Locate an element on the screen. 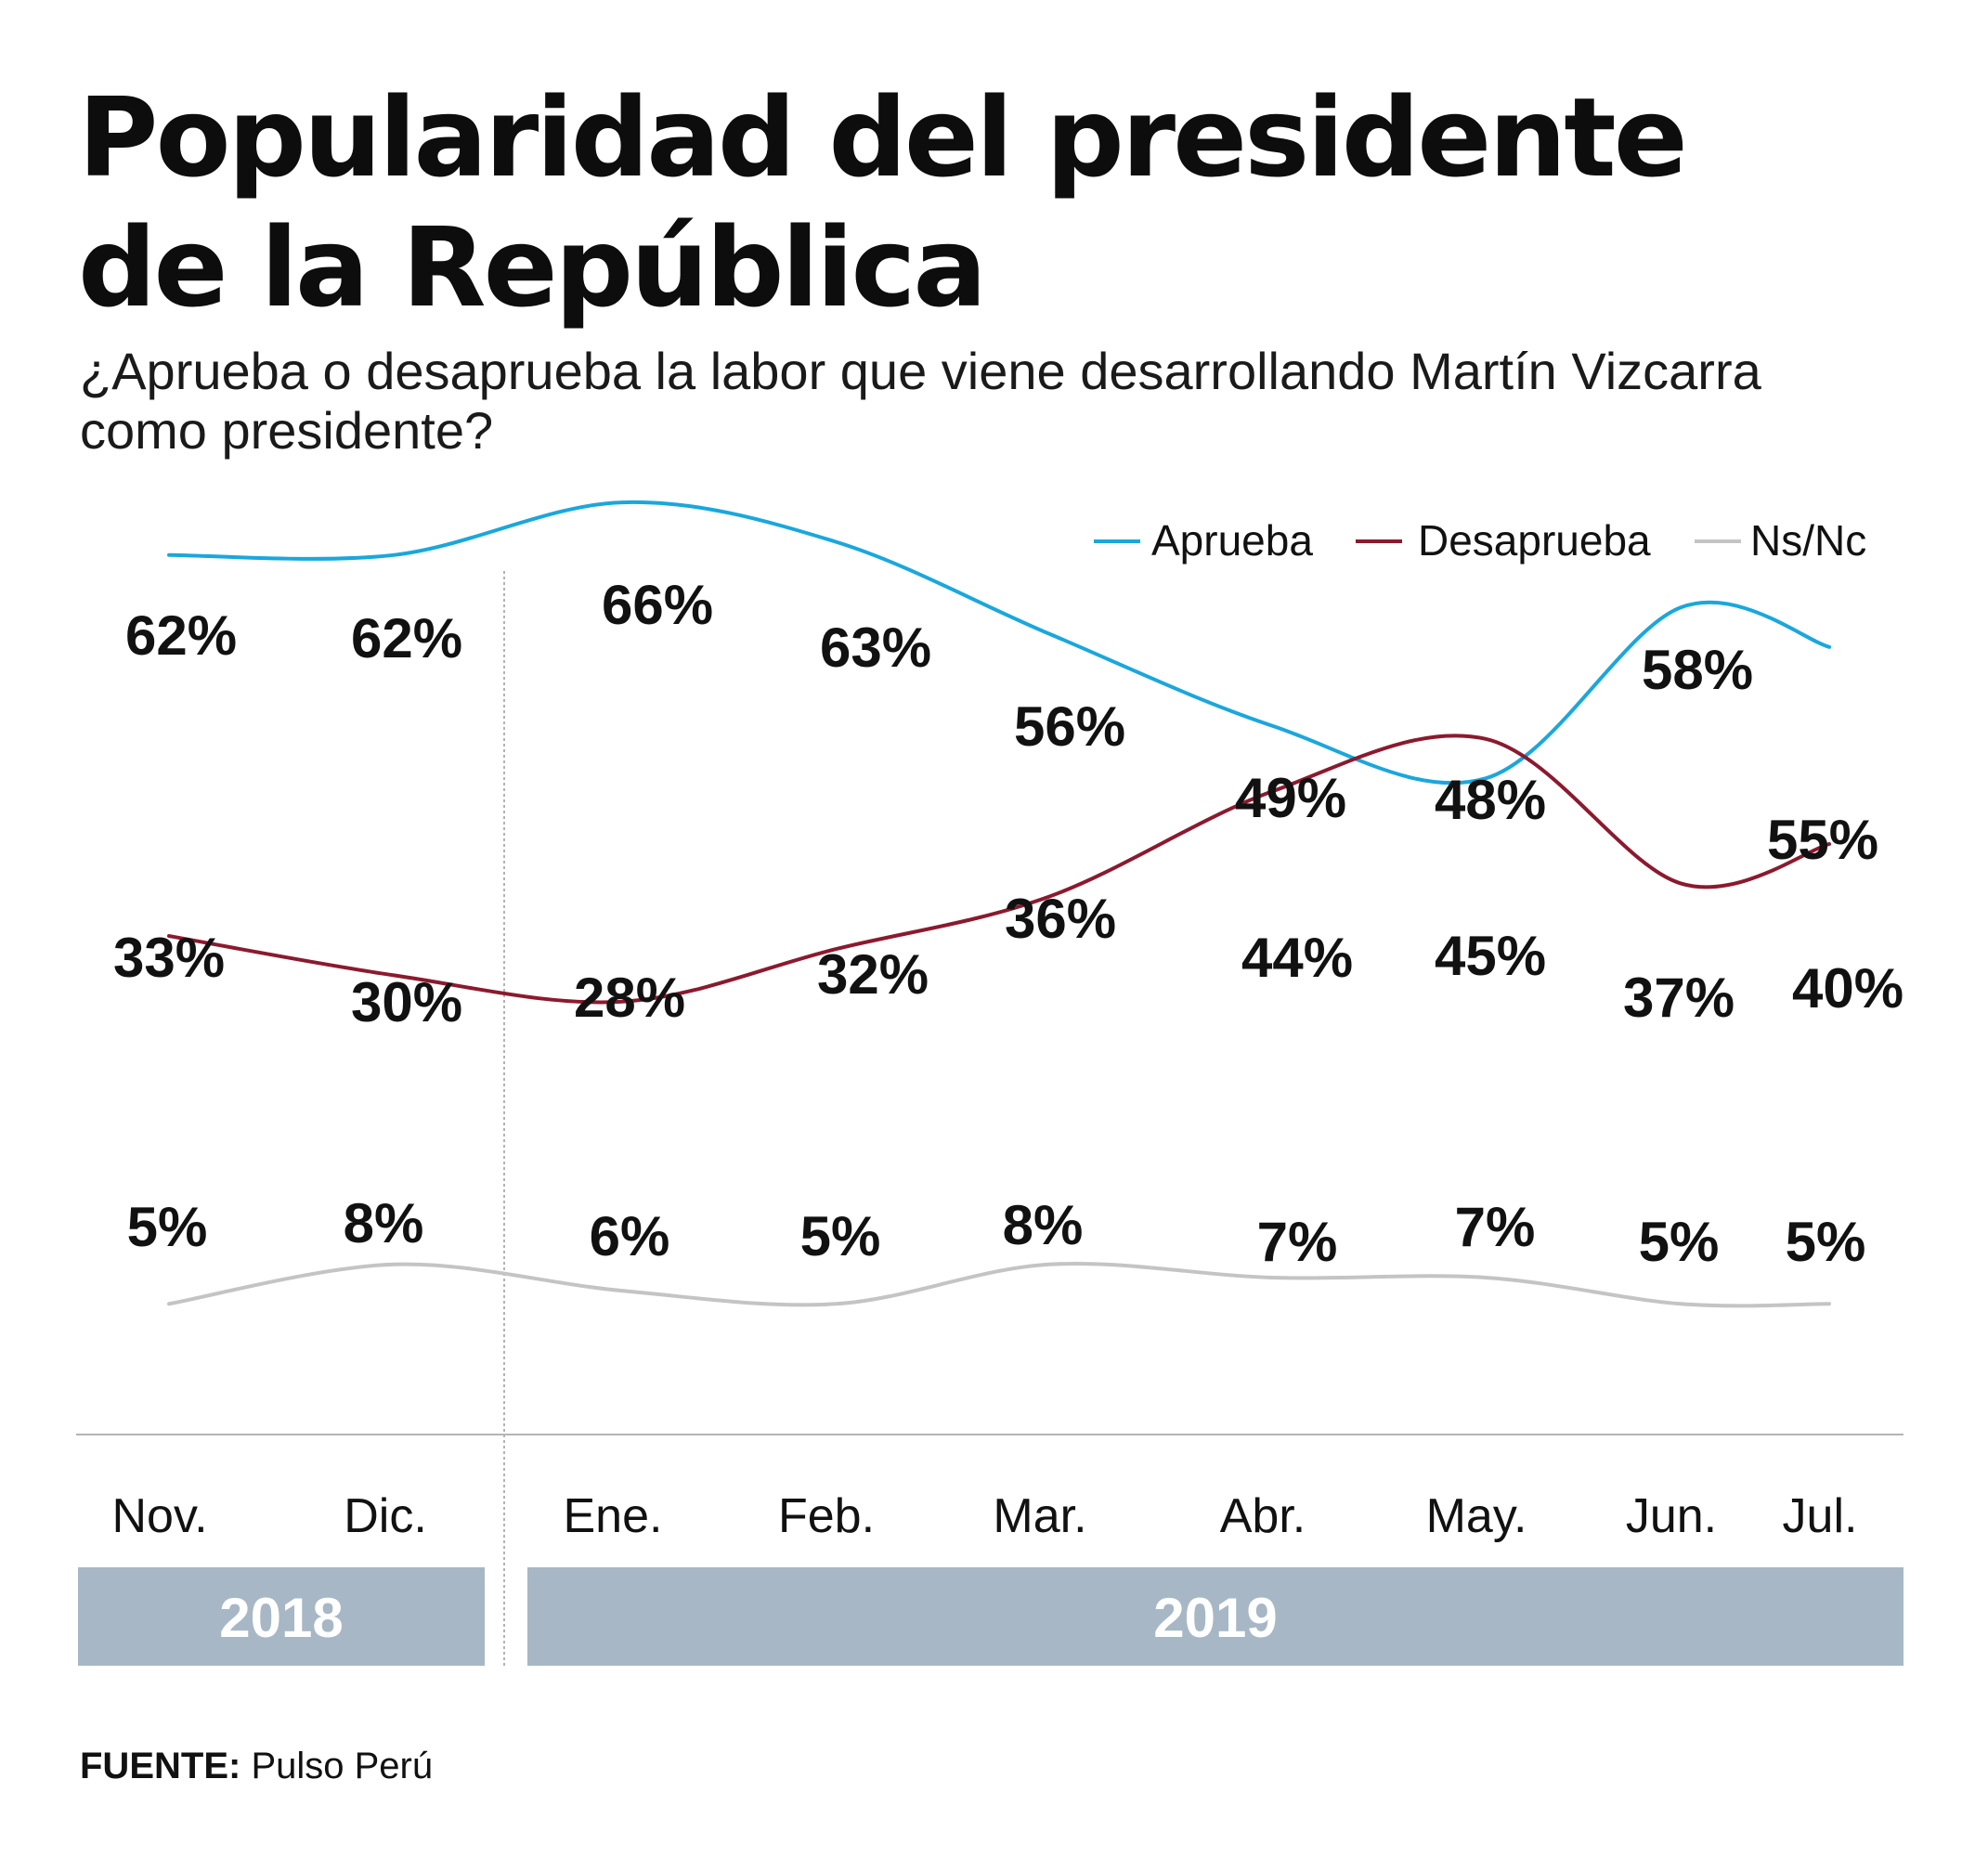 Image resolution: width=1988 pixels, height=1857 pixels. data-label-aprueba-abr: 49% is located at coordinates (1290, 798).